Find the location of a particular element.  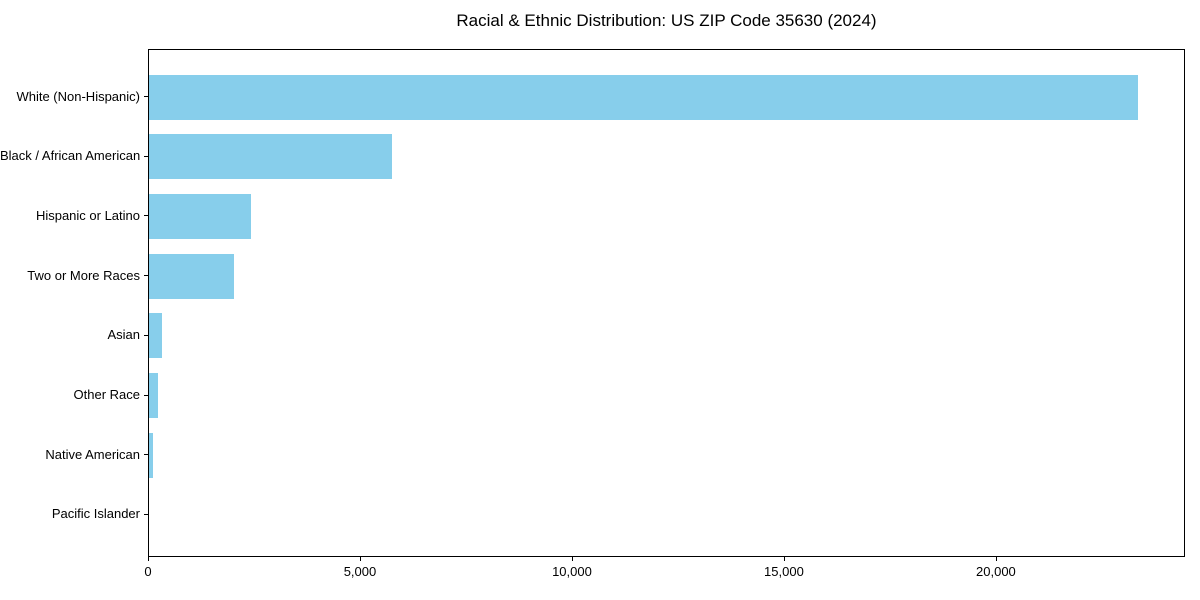

y-axis-label-other-race: Other Race is located at coordinates (106, 394).